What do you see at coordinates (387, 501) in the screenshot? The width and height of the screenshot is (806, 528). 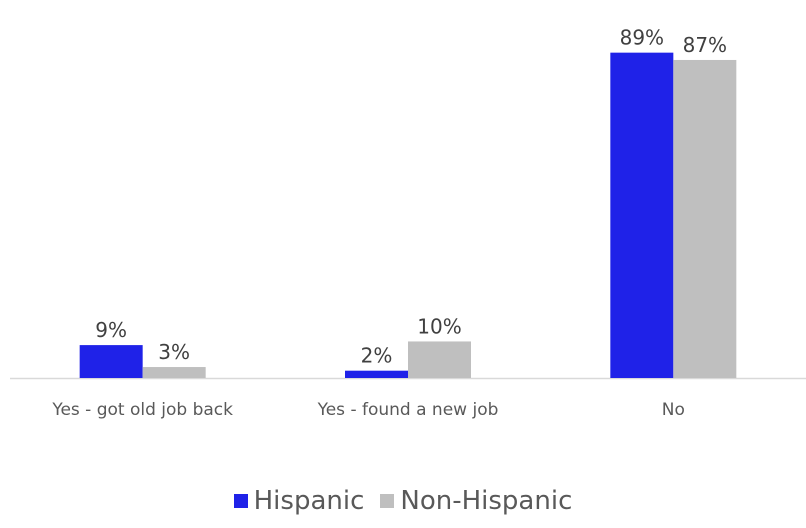 I see `legend-swatch-non-hispanic` at bounding box center [387, 501].